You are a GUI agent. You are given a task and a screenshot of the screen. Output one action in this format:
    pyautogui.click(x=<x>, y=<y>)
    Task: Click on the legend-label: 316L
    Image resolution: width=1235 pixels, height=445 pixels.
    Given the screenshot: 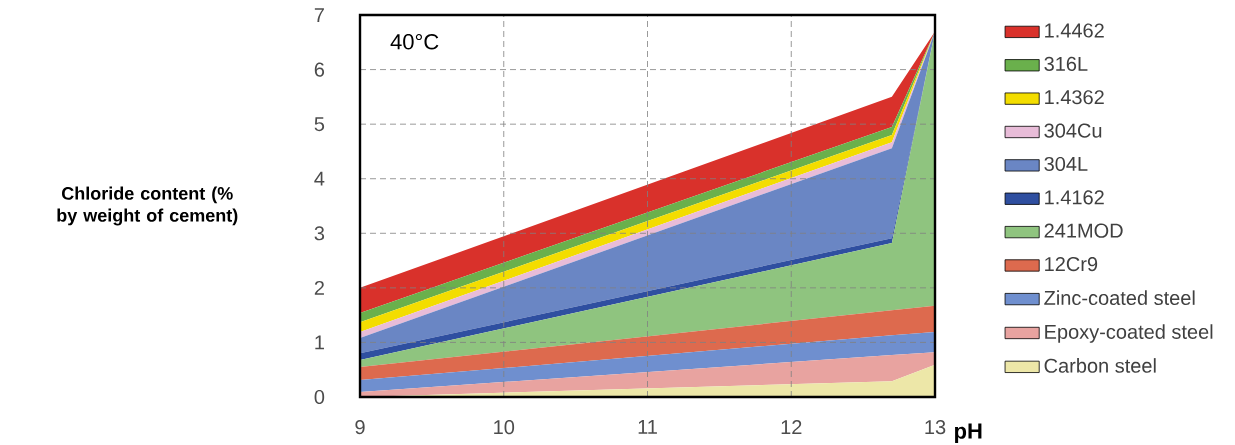 What is the action you would take?
    pyautogui.click(x=1066, y=63)
    